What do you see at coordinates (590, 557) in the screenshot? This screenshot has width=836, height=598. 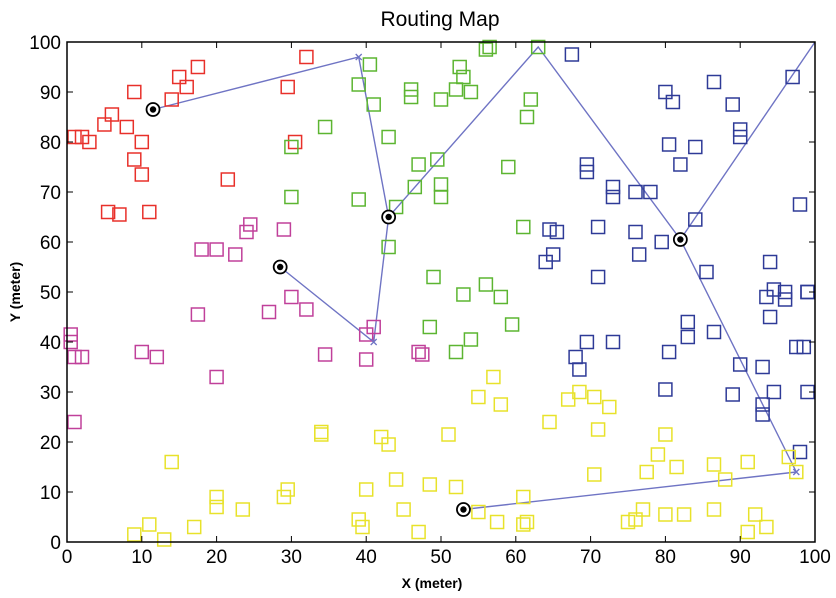 I see `x-tick-label: 70` at bounding box center [590, 557].